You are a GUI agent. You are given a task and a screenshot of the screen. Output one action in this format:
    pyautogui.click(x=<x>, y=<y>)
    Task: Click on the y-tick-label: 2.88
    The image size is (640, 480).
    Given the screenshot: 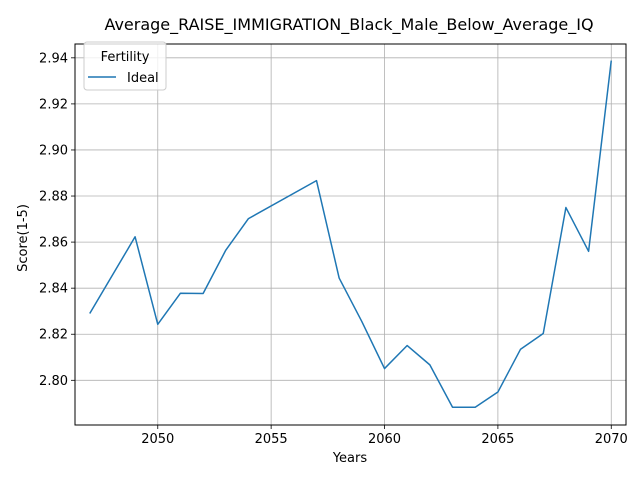 What is the action you would take?
    pyautogui.click(x=53, y=197)
    